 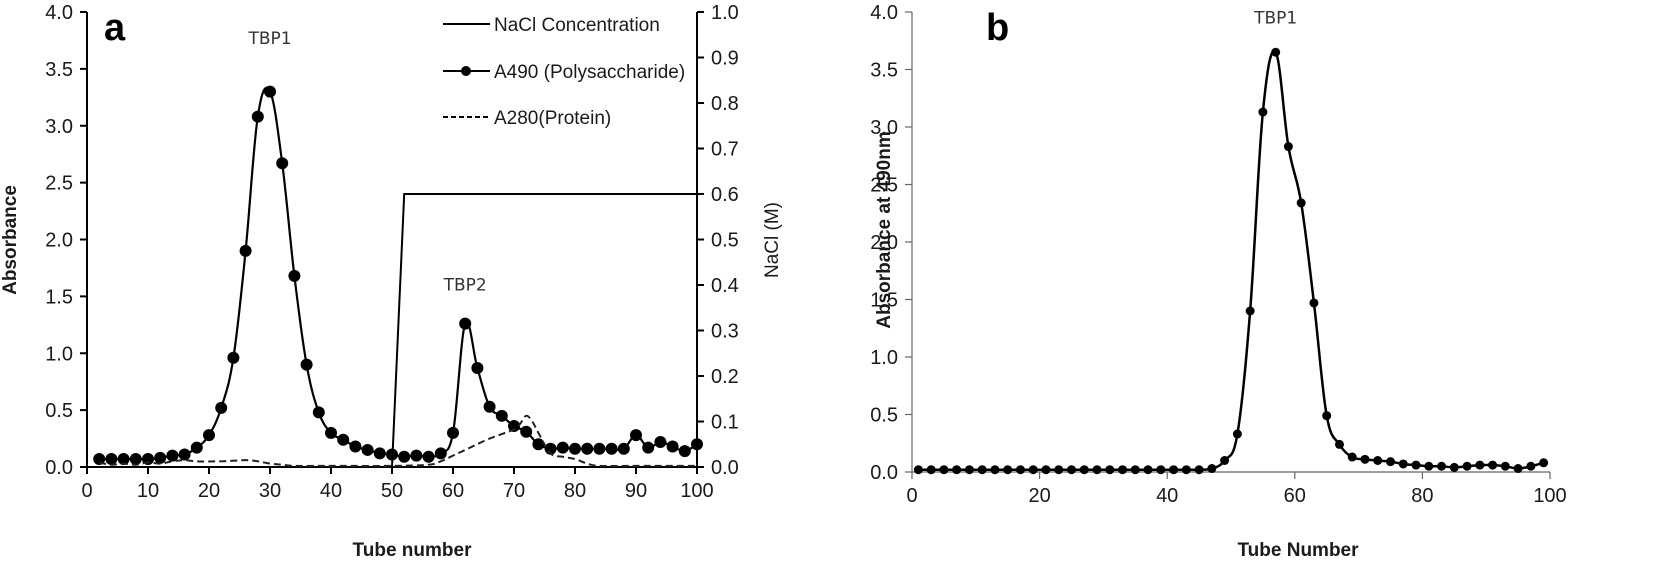 What do you see at coordinates (1549, 496) in the screenshot?
I see `x-tick-label-b: 100` at bounding box center [1549, 496].